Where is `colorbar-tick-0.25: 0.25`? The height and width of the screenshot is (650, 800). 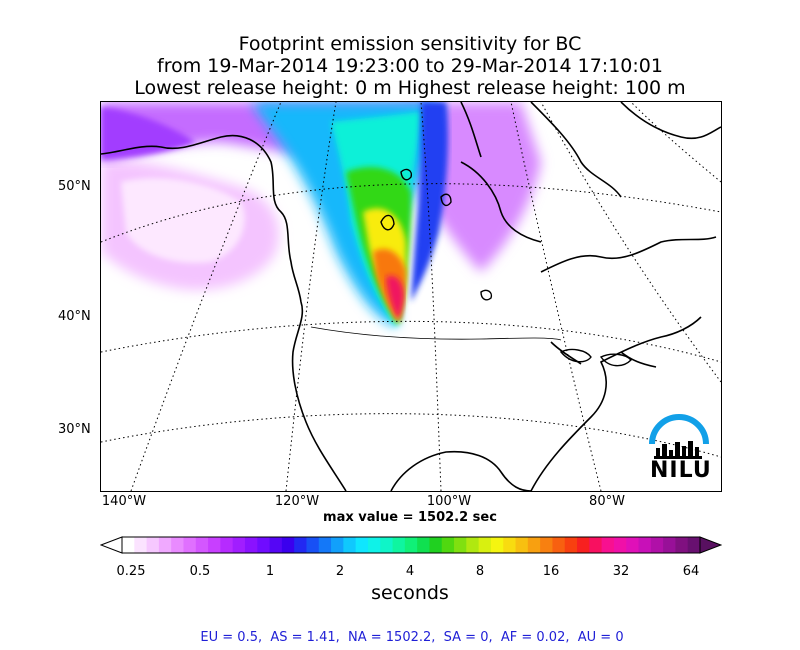
colorbar-tick-0.25: 0.25 is located at coordinates (131, 571).